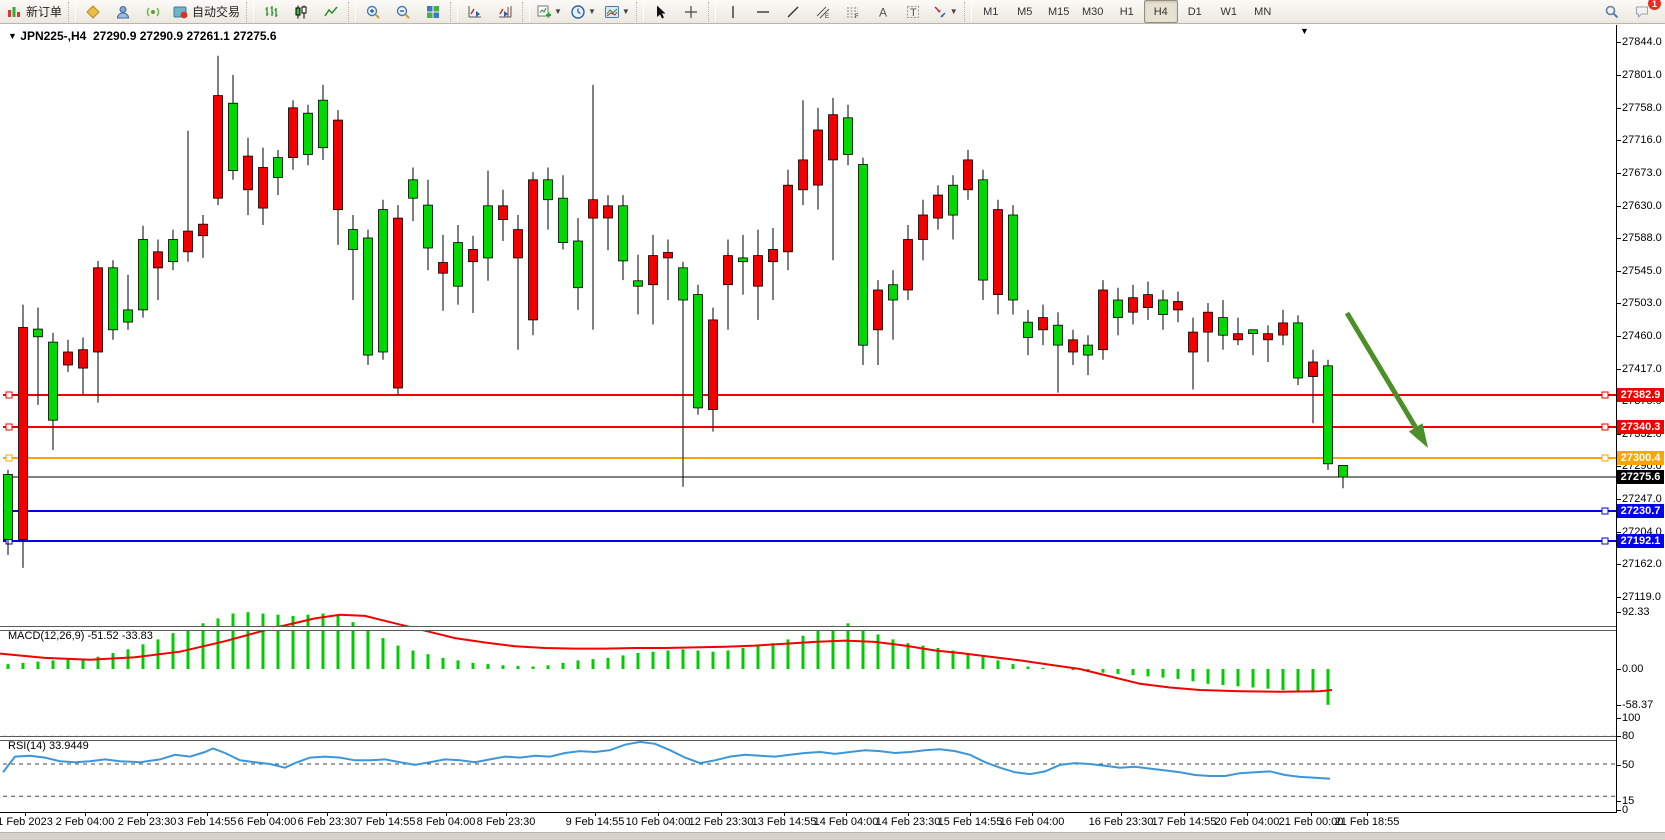 Image resolution: width=1665 pixels, height=840 pixels. What do you see at coordinates (1160, 11) in the screenshot?
I see `timeframe-h4-button: H4` at bounding box center [1160, 11].